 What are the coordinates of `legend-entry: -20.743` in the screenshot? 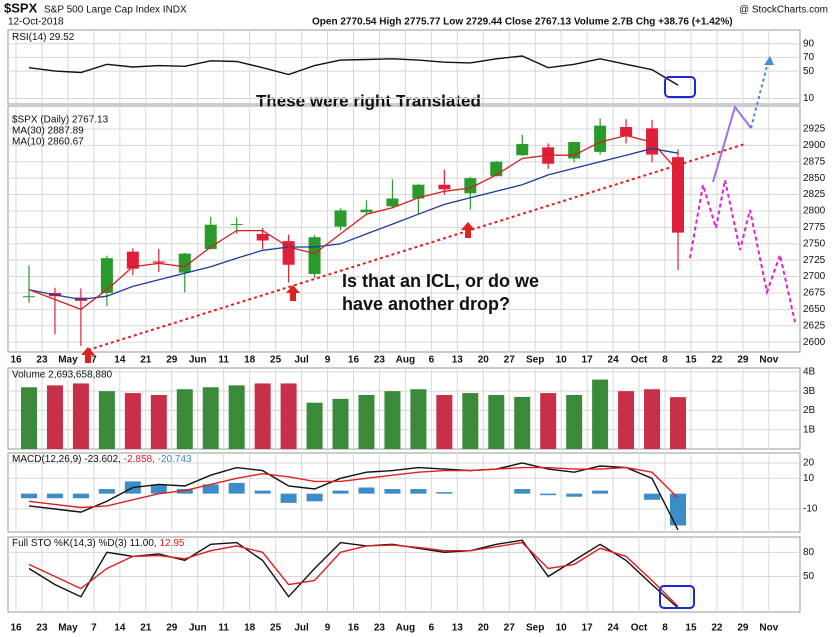 It's located at (175, 459).